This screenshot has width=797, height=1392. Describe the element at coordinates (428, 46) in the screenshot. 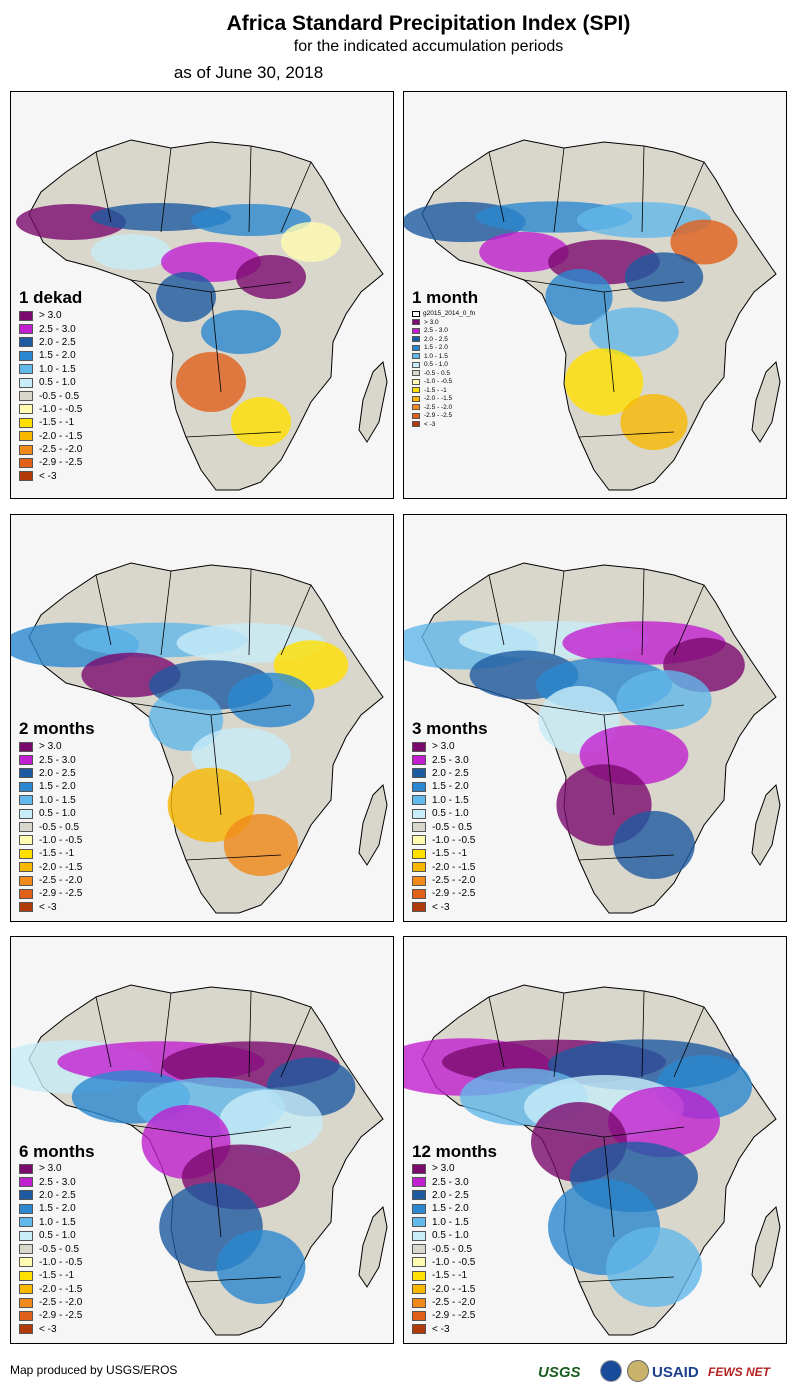

I see `map-subtitle: for the indicated accumulation periods` at that location.